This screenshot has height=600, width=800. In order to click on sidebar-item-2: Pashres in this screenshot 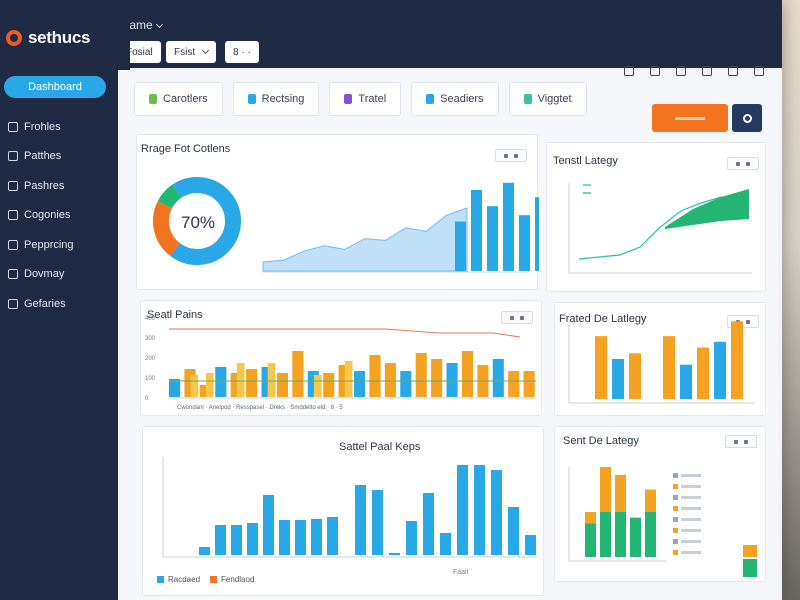, I will do `click(41, 186)`.